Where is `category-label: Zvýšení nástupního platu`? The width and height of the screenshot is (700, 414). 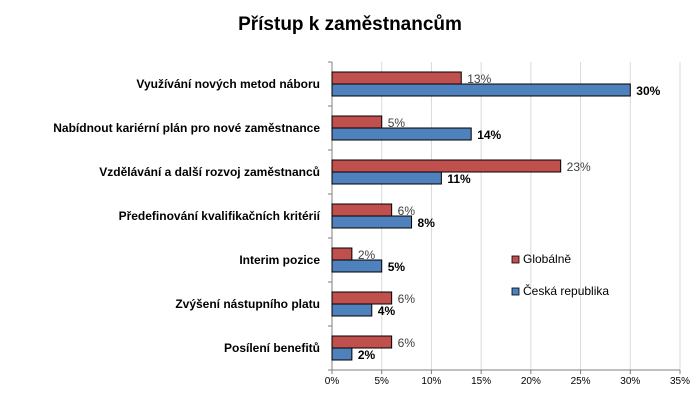
category-label: Zvýšení nástupního platu is located at coordinates (247, 304).